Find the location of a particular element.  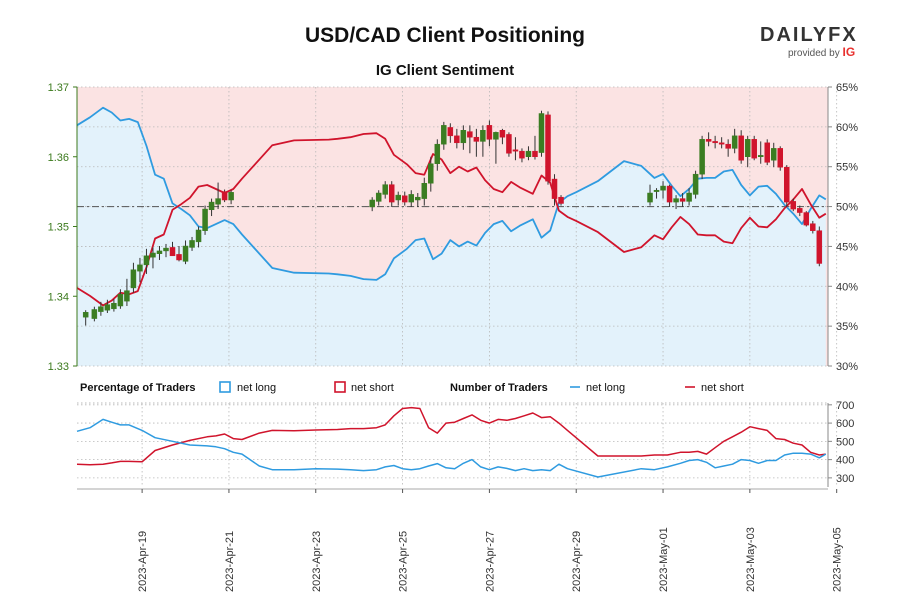

legend-pct-short-swatch is located at coordinates (340, 387).